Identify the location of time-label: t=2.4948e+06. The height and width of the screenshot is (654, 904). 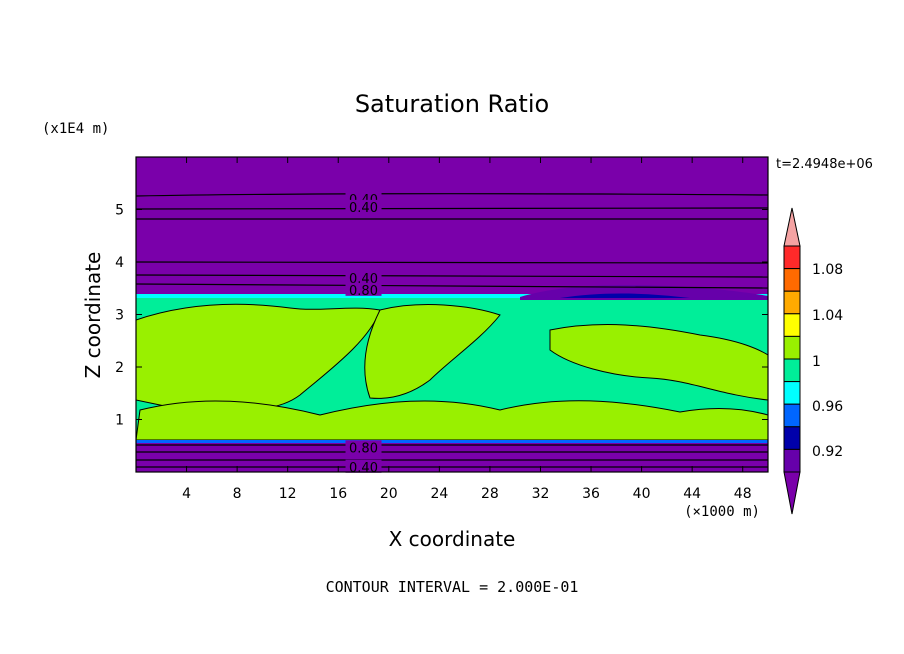
(824, 164).